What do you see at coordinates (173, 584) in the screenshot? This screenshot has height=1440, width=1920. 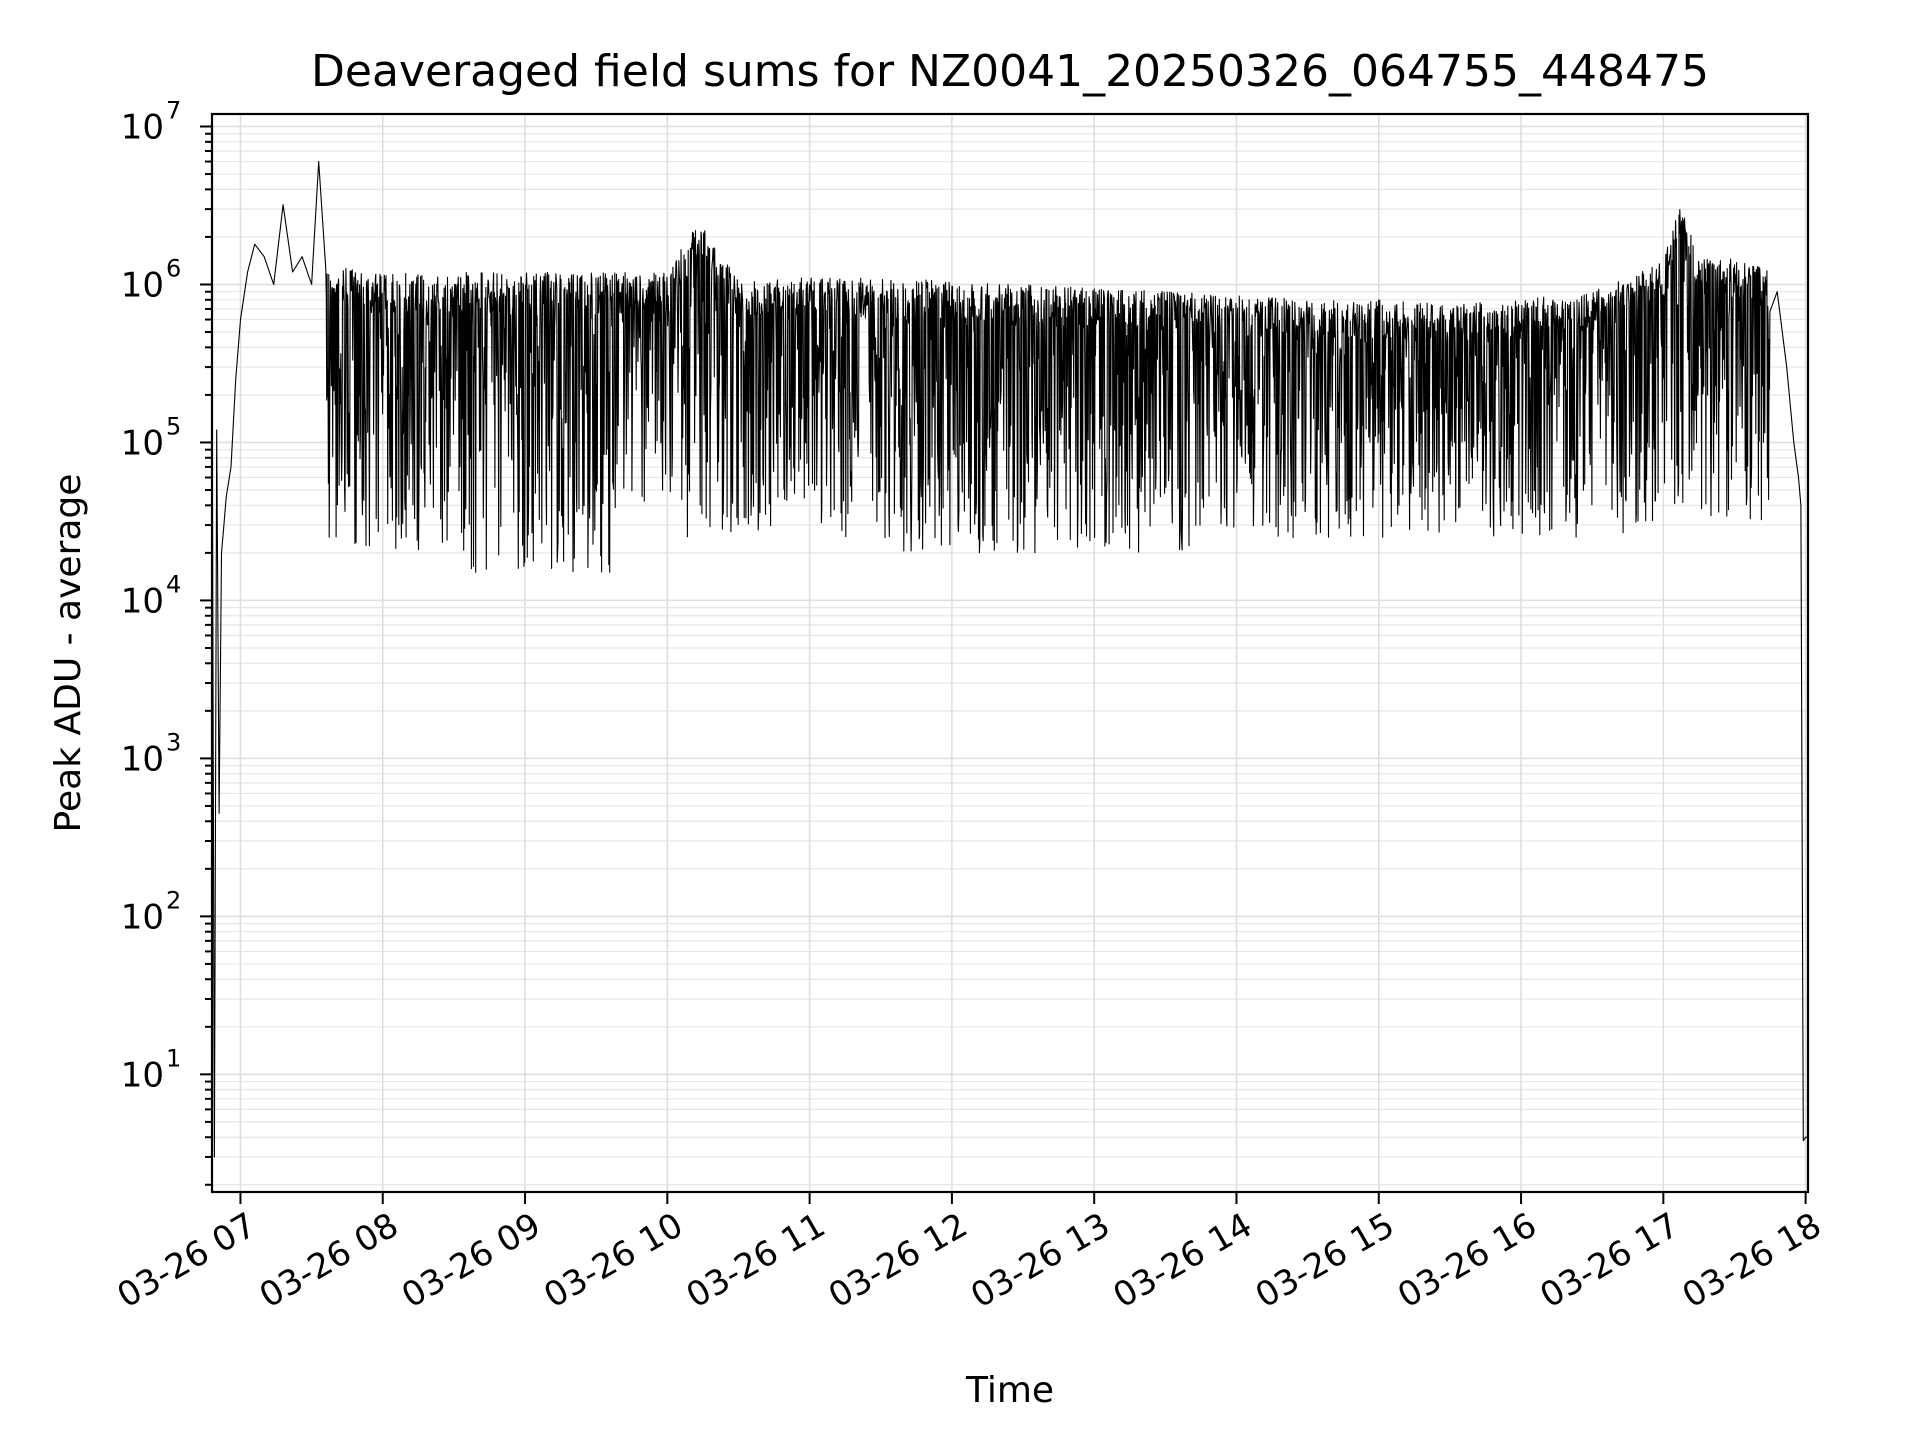 I see `y-tick-exponent: 4` at bounding box center [173, 584].